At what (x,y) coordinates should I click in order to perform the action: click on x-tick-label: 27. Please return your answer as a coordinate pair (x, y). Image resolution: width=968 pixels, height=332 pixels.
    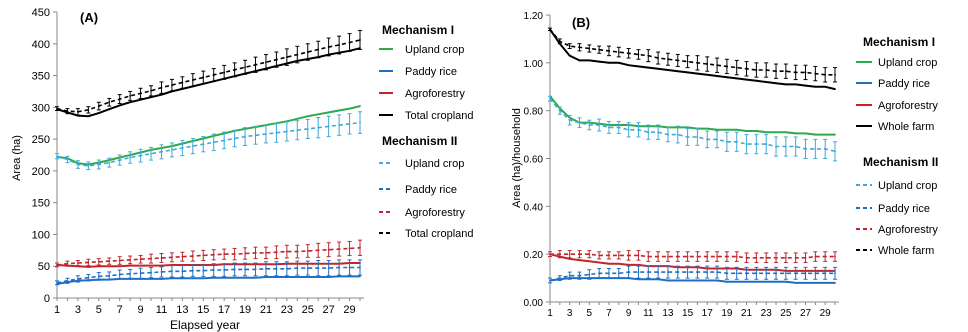
    Looking at the image, I should click on (806, 313).